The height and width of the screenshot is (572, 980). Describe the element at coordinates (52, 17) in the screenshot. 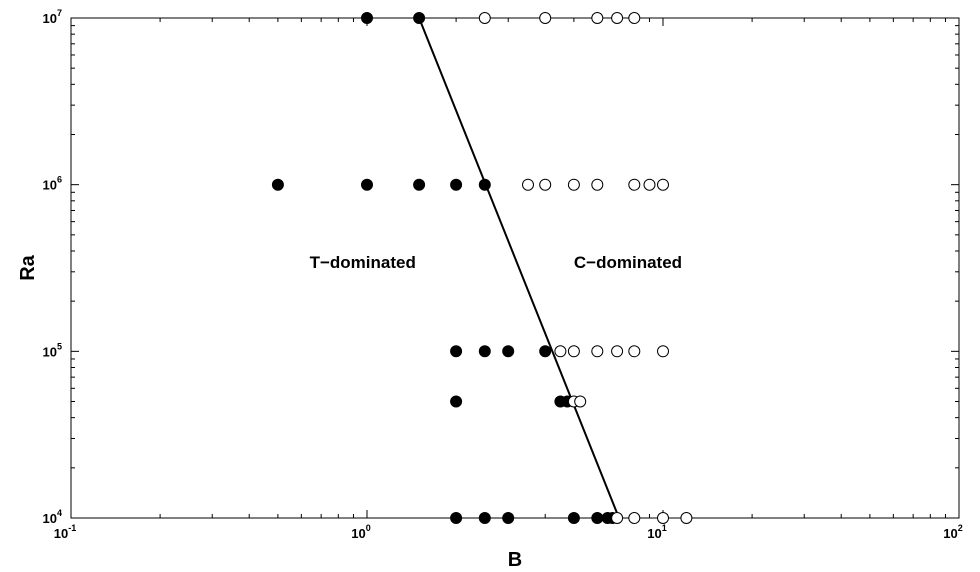

I see `y-tick-label: 10⁷` at that location.